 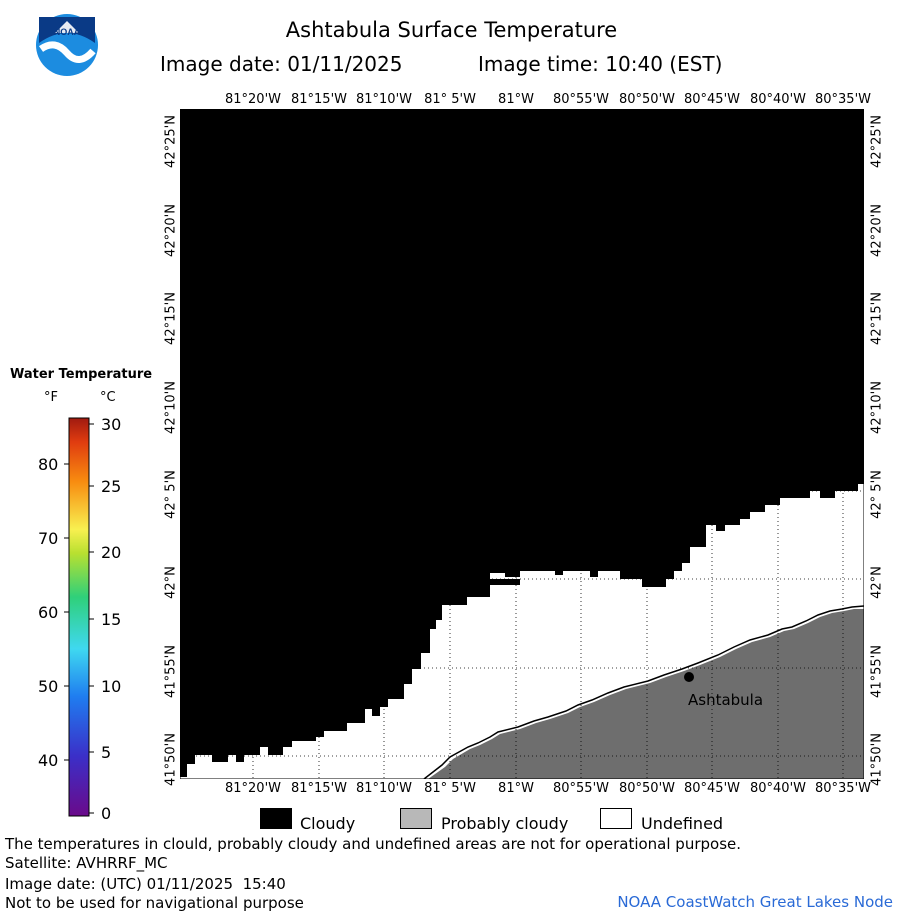 I want to click on utc-date-text: Image date: (UTC) 01/11/2025 15:40, so click(x=145, y=884).